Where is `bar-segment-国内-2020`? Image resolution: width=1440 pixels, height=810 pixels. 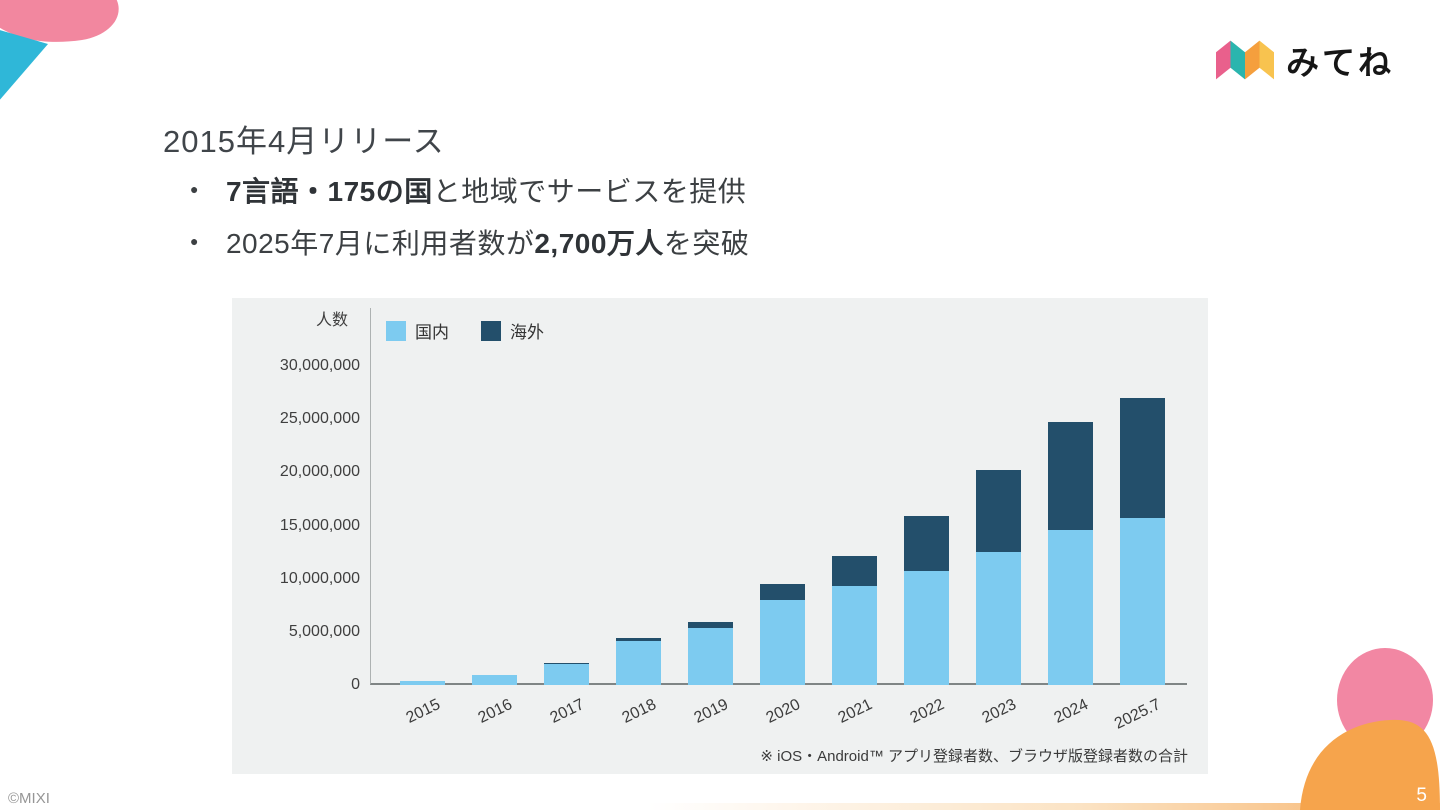 bar-segment-国内-2020 is located at coordinates (782, 642).